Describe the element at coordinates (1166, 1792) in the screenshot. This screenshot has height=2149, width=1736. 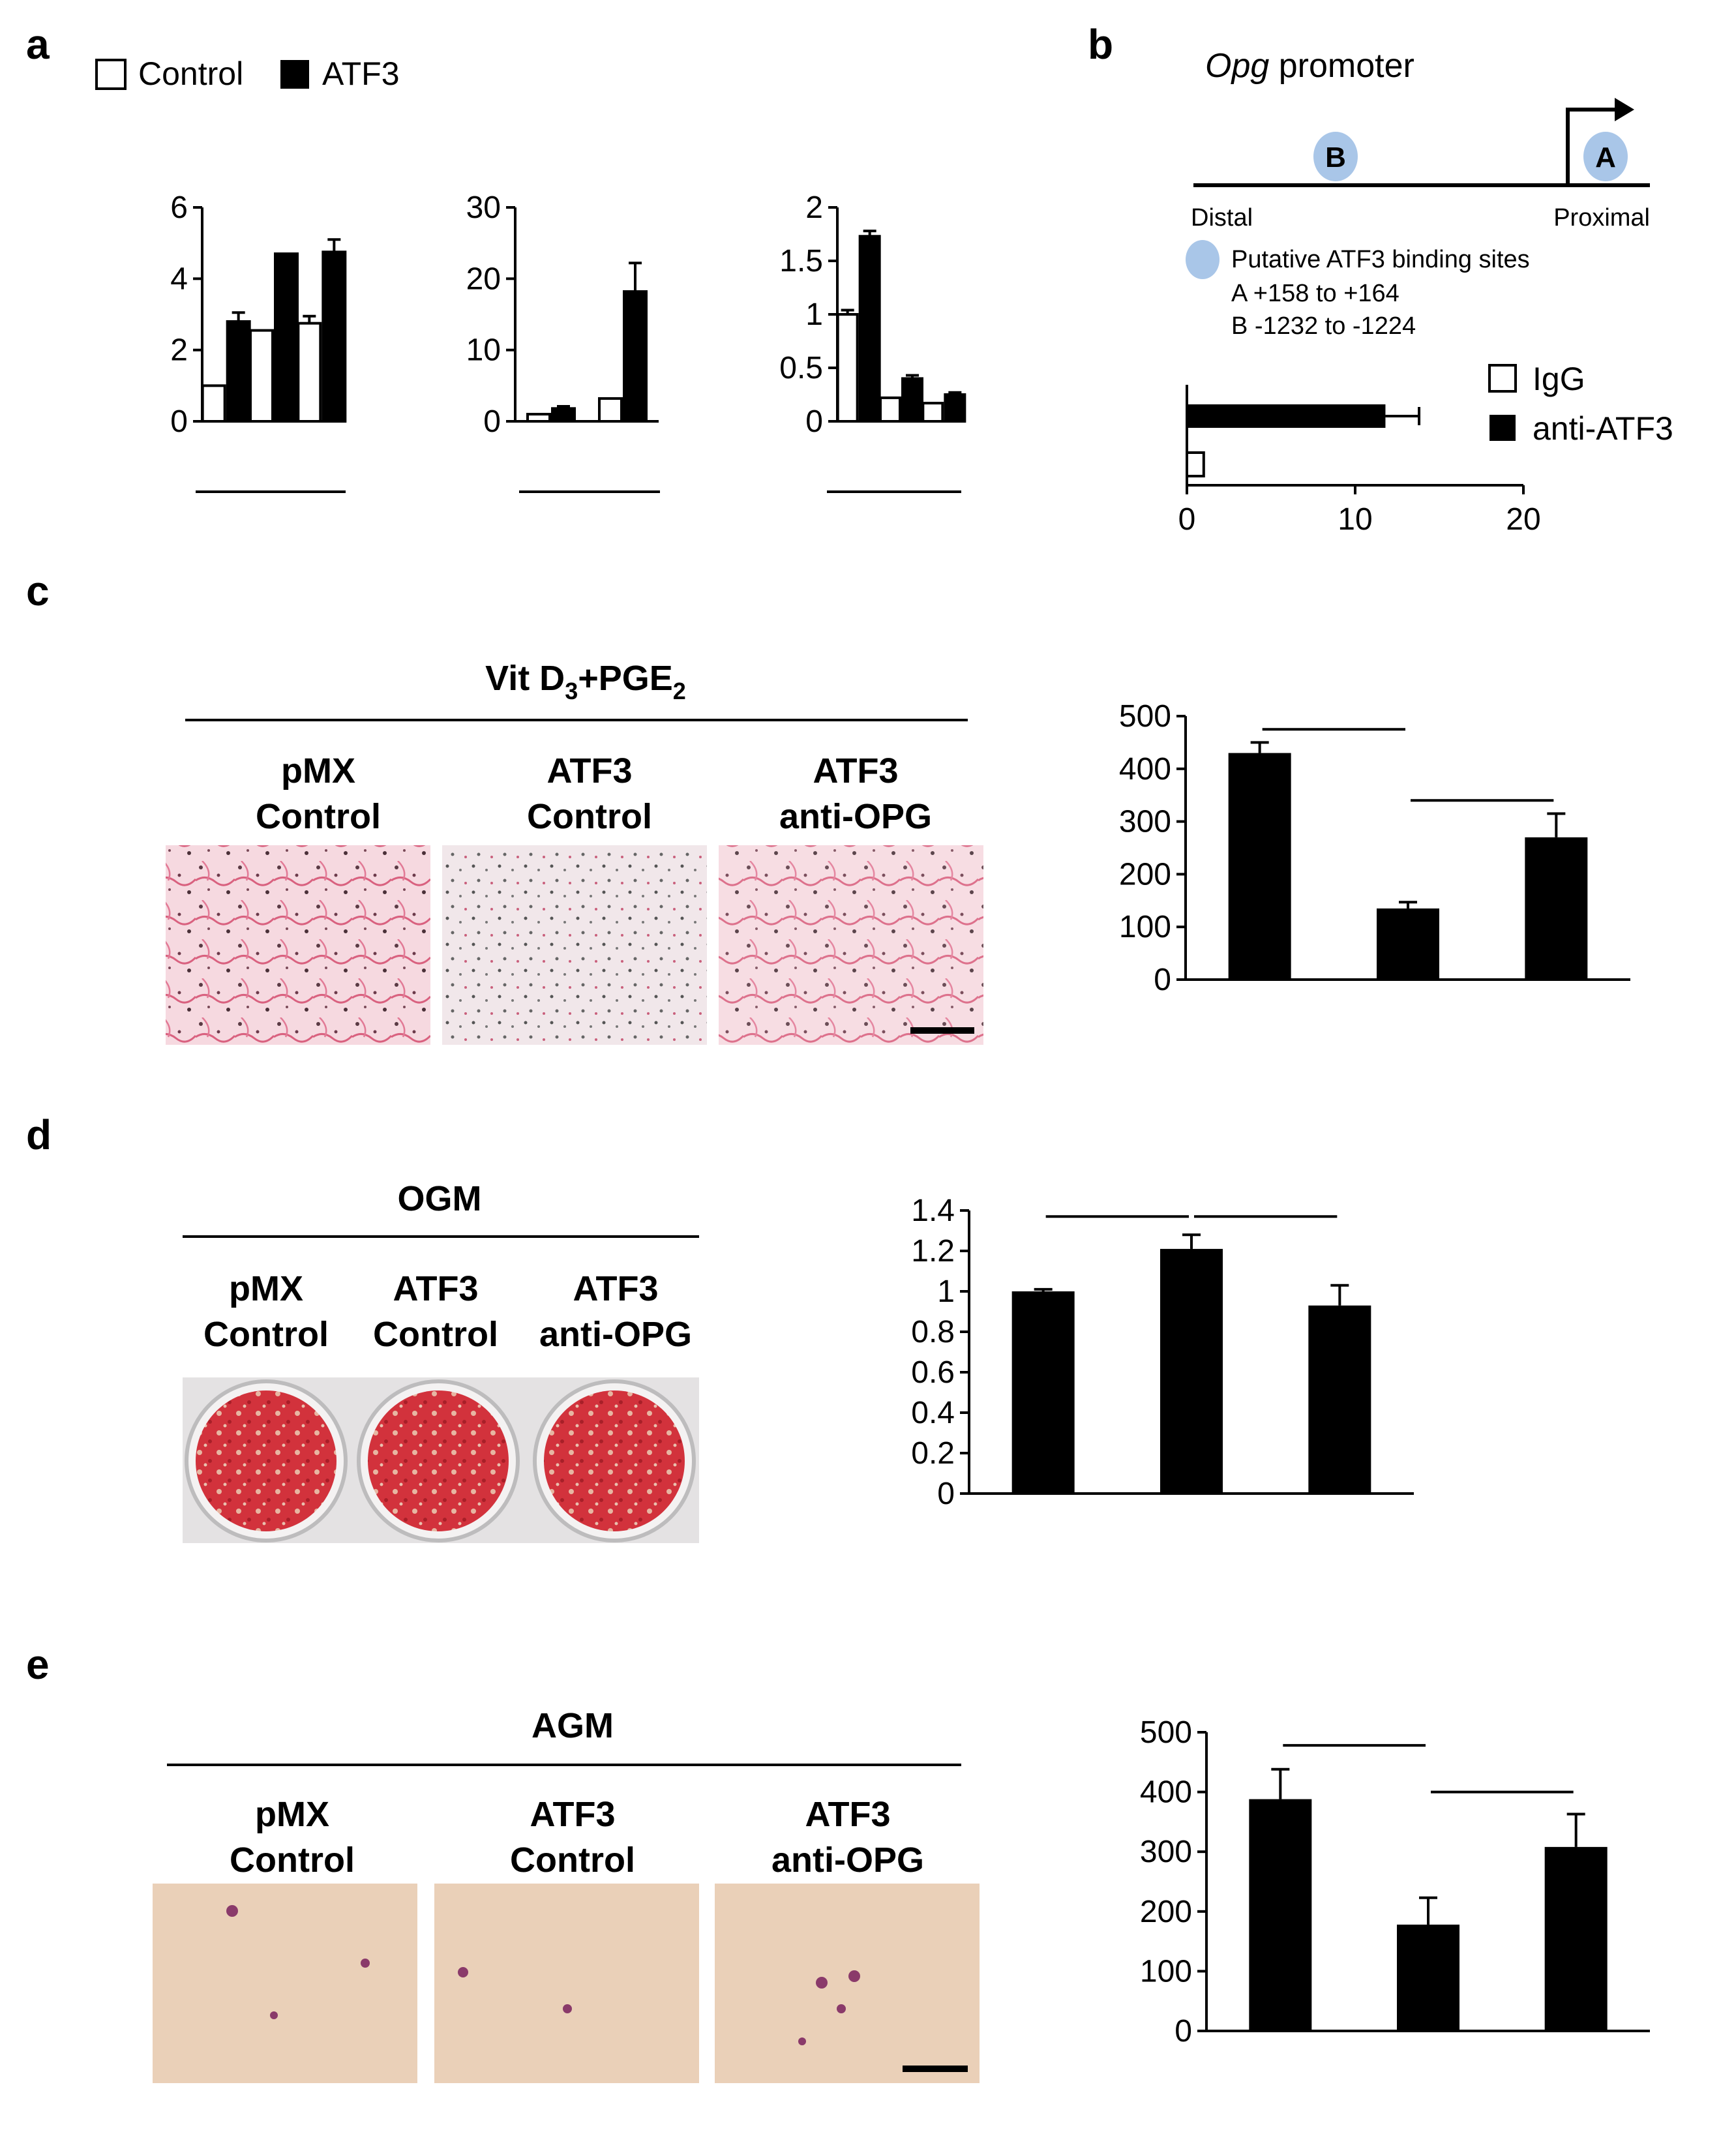
I see `y-tick-label: 400` at that location.